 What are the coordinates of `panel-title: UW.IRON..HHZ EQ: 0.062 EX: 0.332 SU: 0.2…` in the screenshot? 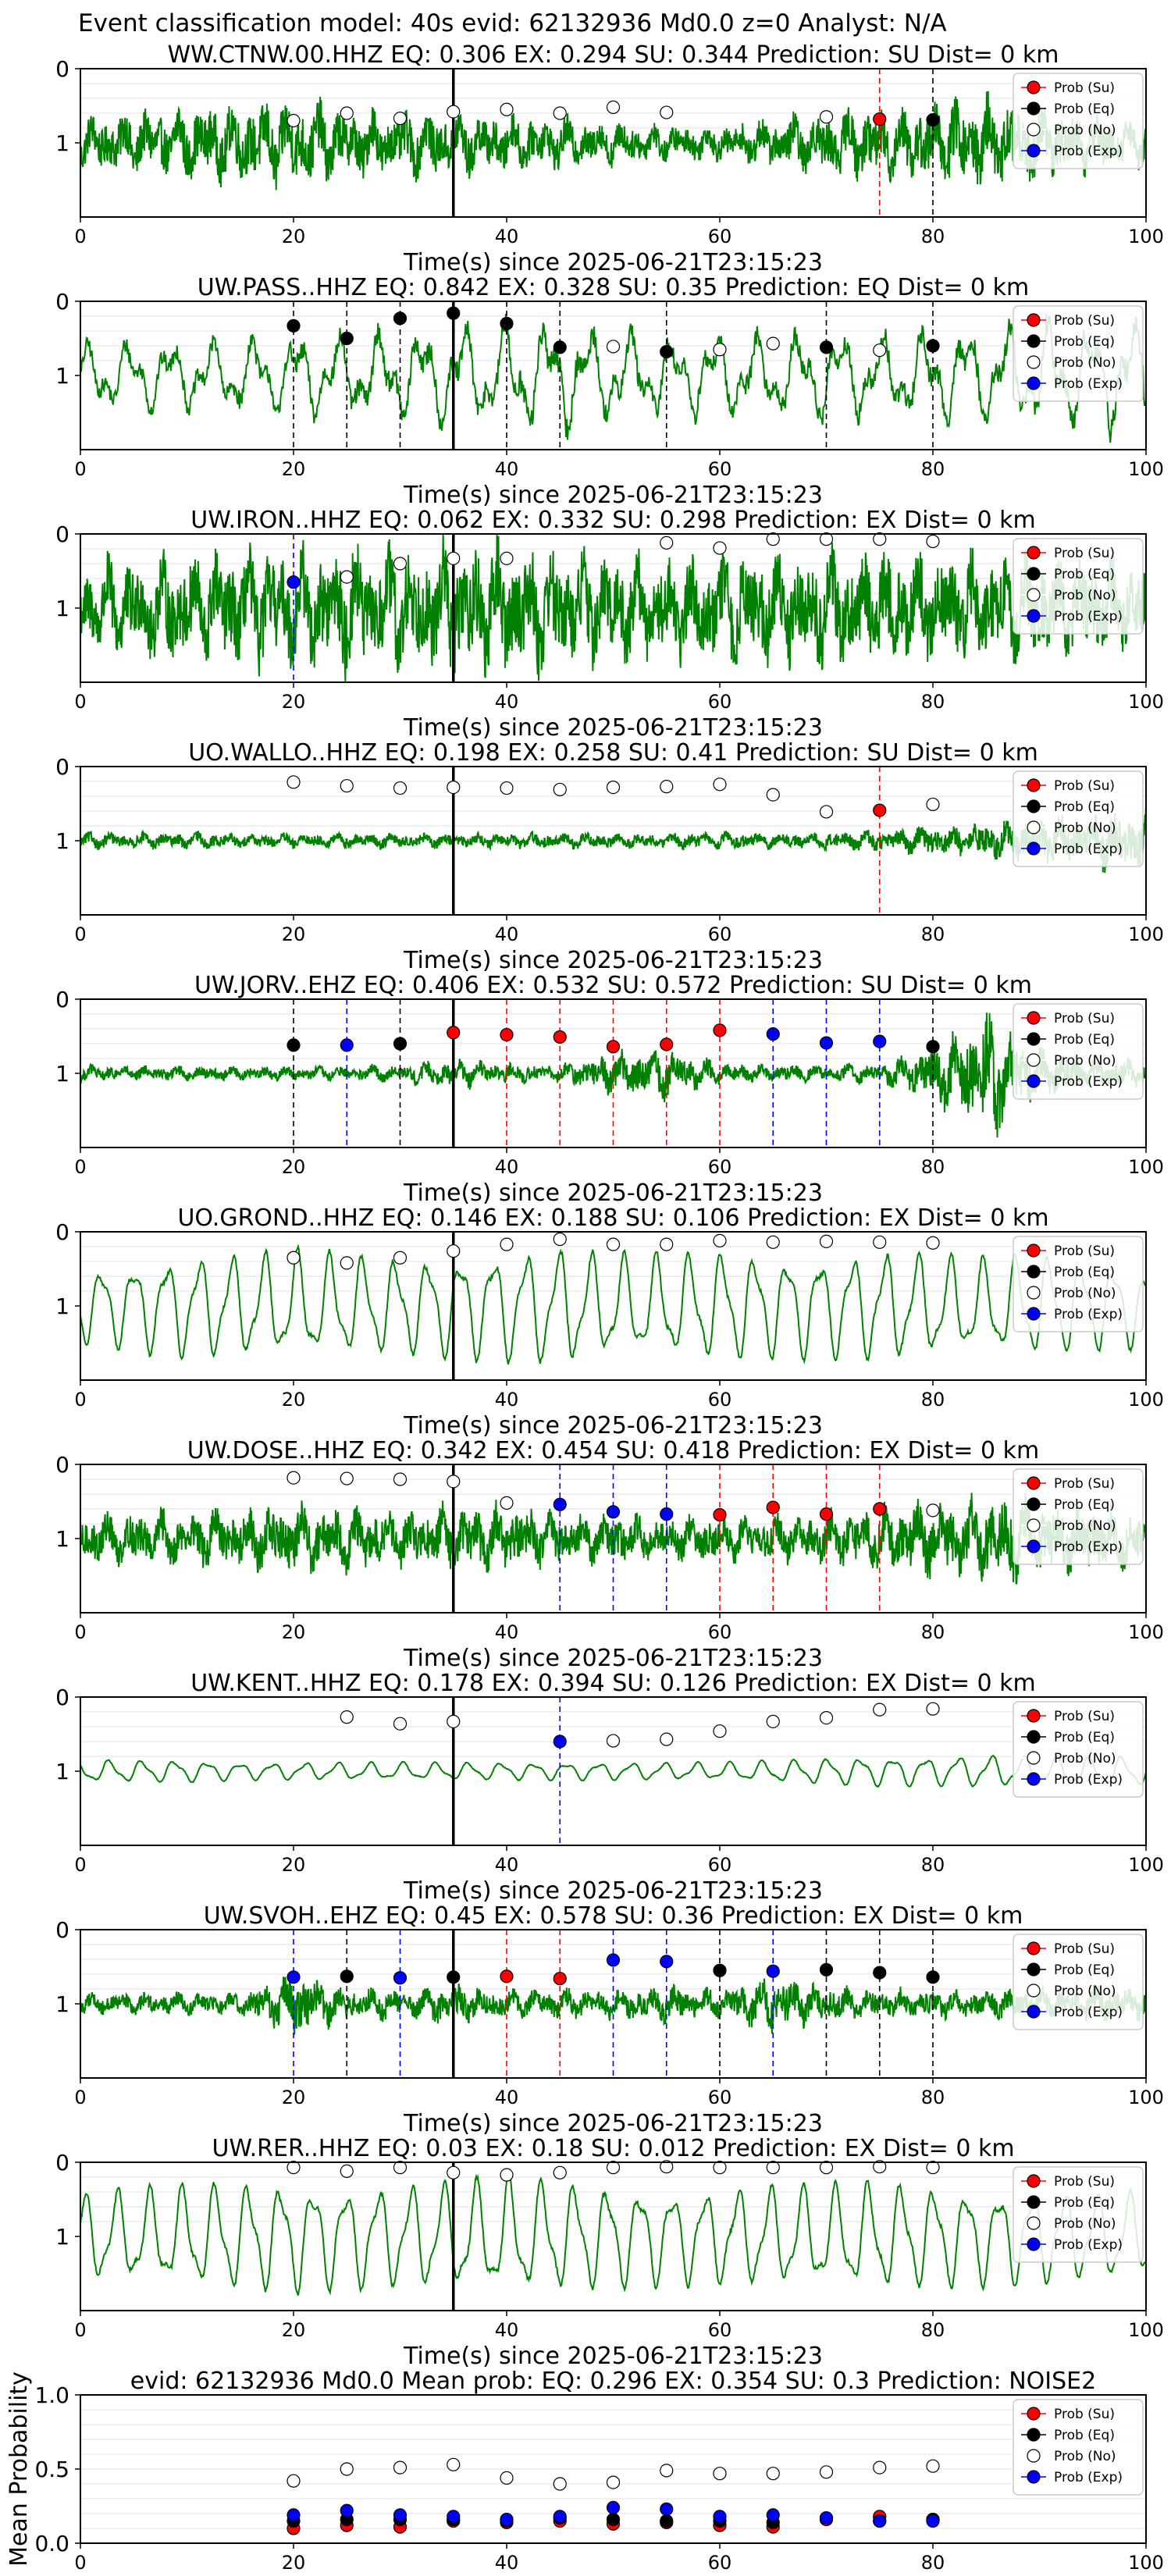 It's located at (612, 520).